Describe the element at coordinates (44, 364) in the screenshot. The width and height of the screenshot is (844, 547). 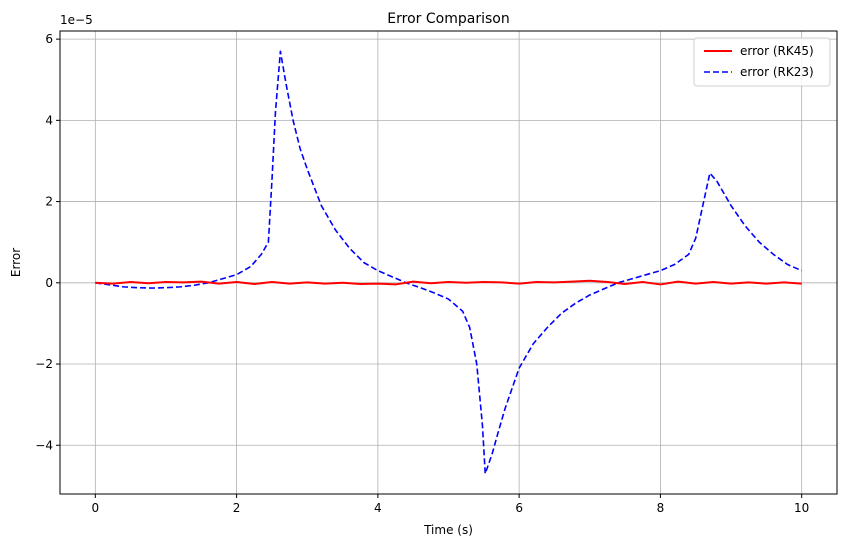
I see `y-tick-label: −2` at that location.